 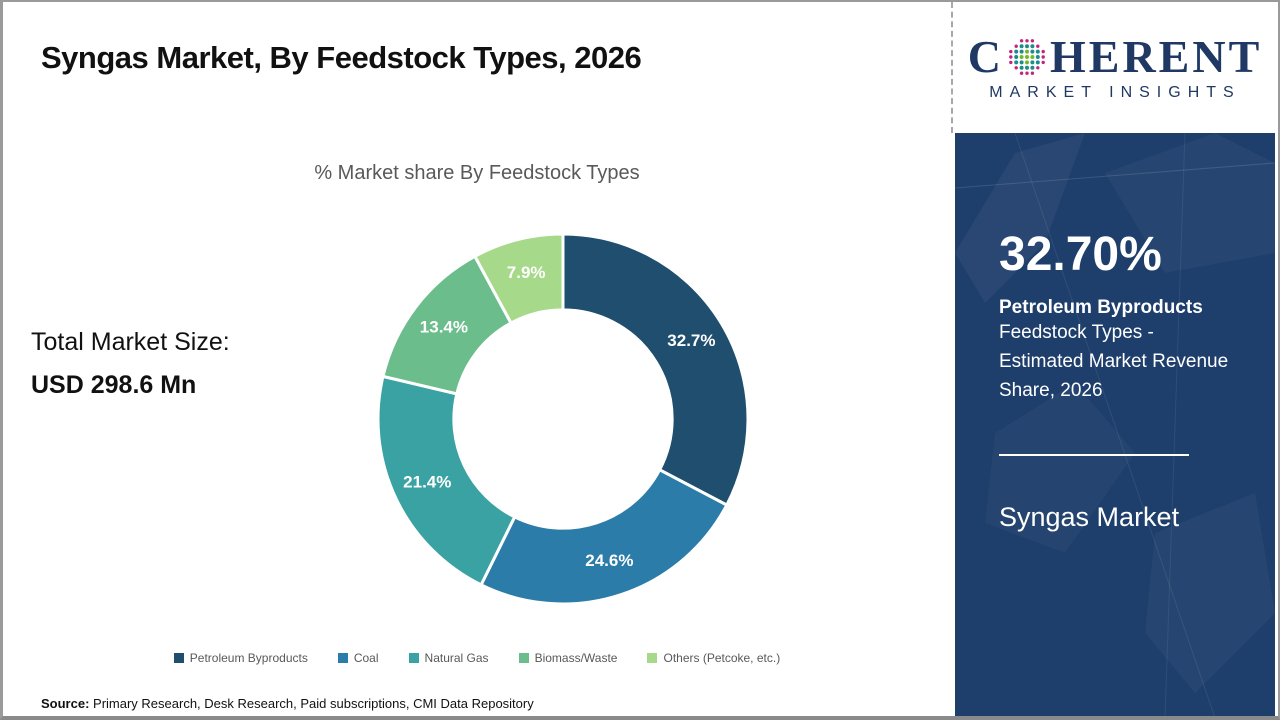 I want to click on legend-item: Petroleum Byproducts, so click(x=240, y=658).